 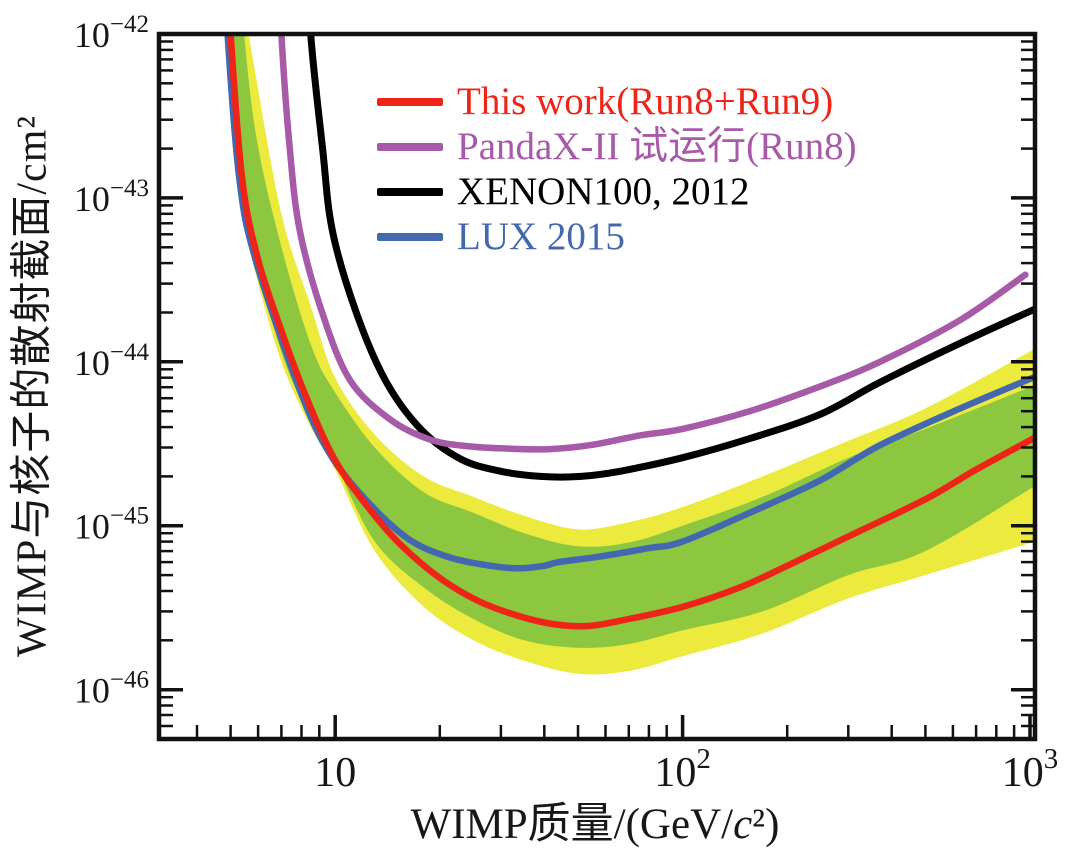 What do you see at coordinates (111, 33) in the screenshot?
I see `y-tick-label: 10−42` at bounding box center [111, 33].